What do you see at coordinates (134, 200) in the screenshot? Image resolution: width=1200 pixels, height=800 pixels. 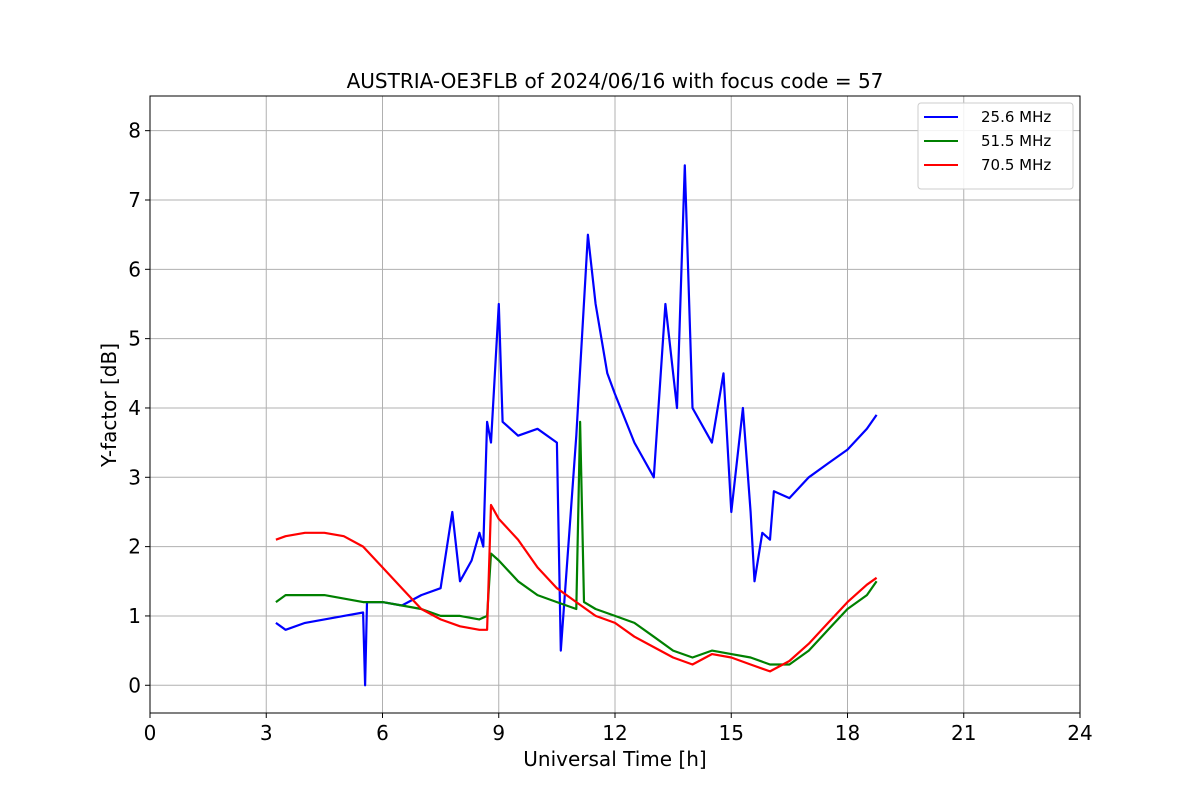 I see `y-tick-label: 7` at bounding box center [134, 200].